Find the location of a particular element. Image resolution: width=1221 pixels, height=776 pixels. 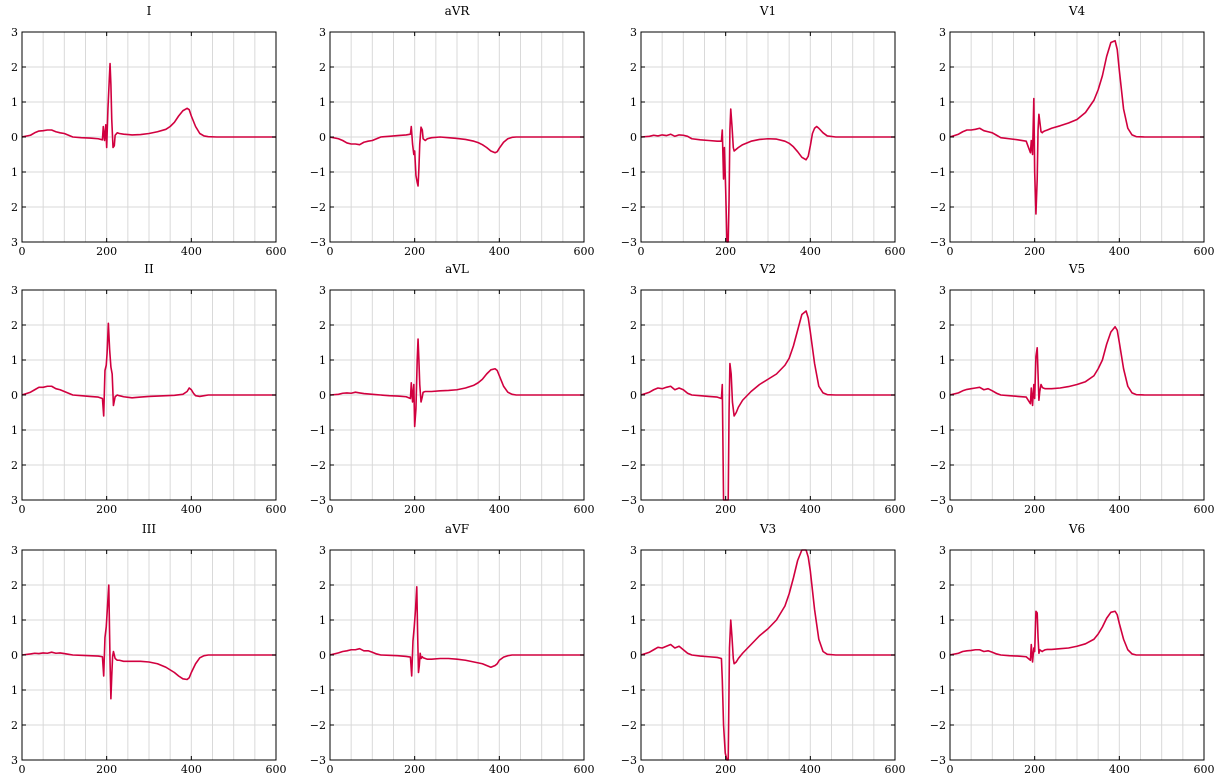

panel-title-iii: III is located at coordinates (149, 529).